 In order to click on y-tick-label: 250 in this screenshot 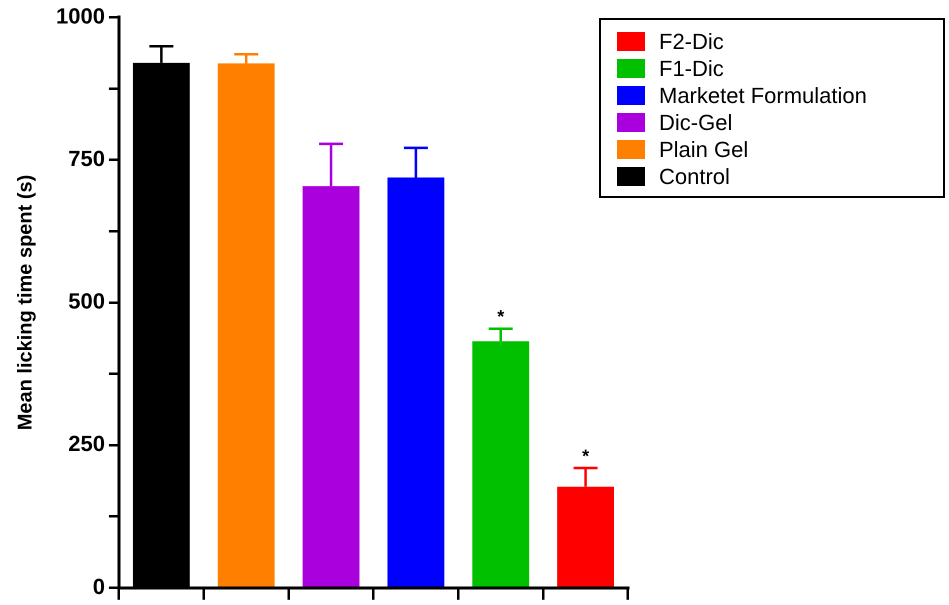, I will do `click(86, 443)`.